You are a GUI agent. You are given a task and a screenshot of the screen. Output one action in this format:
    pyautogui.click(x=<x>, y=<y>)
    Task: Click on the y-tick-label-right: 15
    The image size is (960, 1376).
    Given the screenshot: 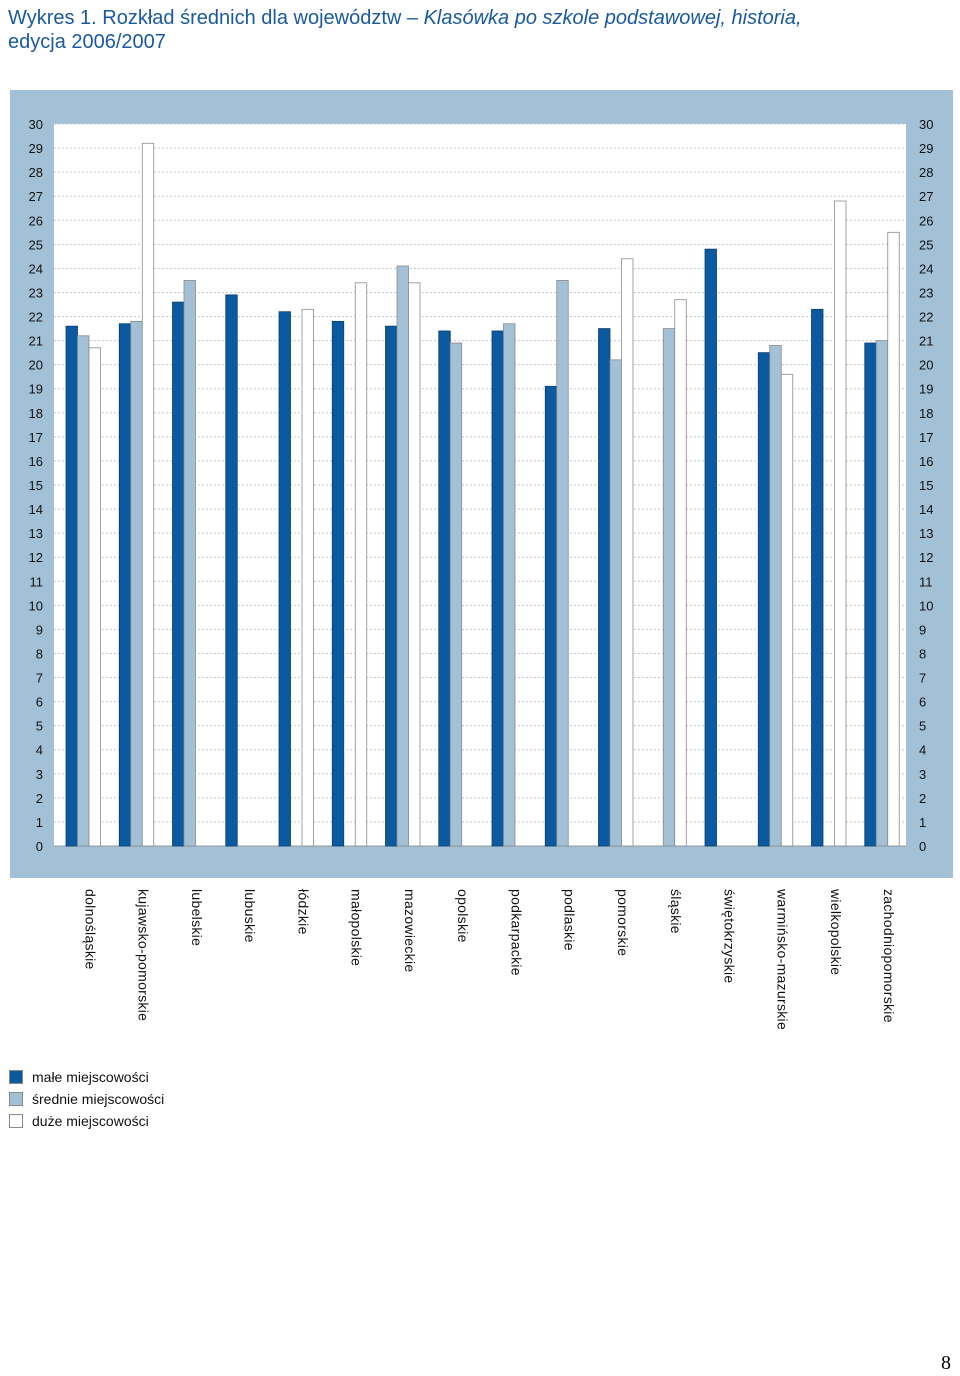 What is the action you would take?
    pyautogui.click(x=926, y=485)
    